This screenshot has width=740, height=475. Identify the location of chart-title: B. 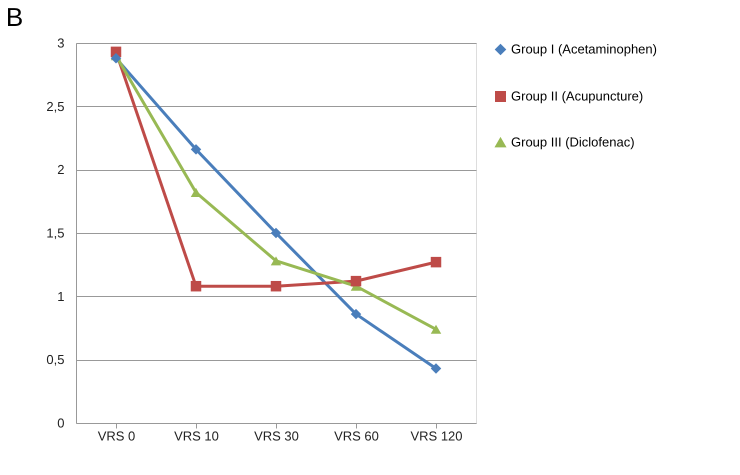
(15, 17).